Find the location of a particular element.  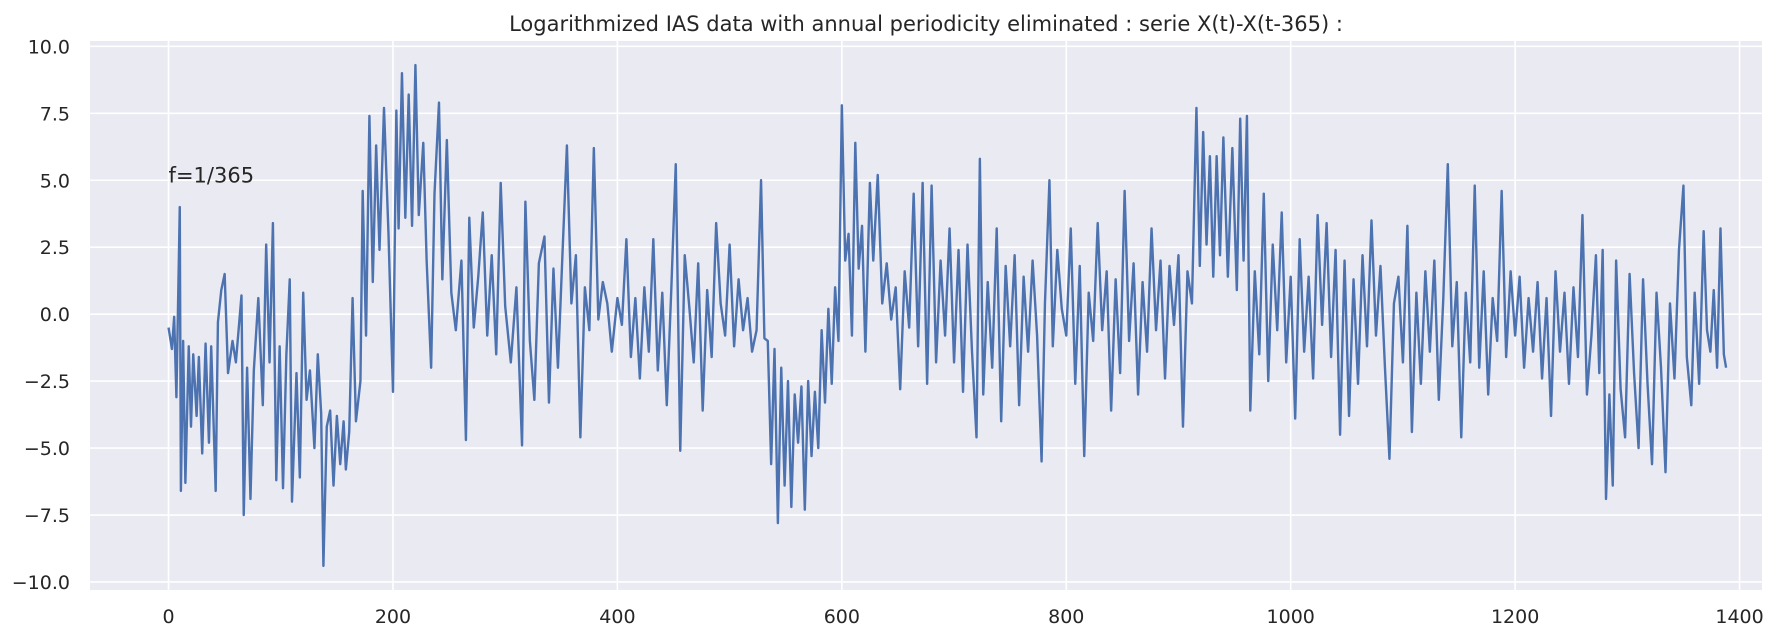

y-tick-label: 7.5 is located at coordinates (55, 114).